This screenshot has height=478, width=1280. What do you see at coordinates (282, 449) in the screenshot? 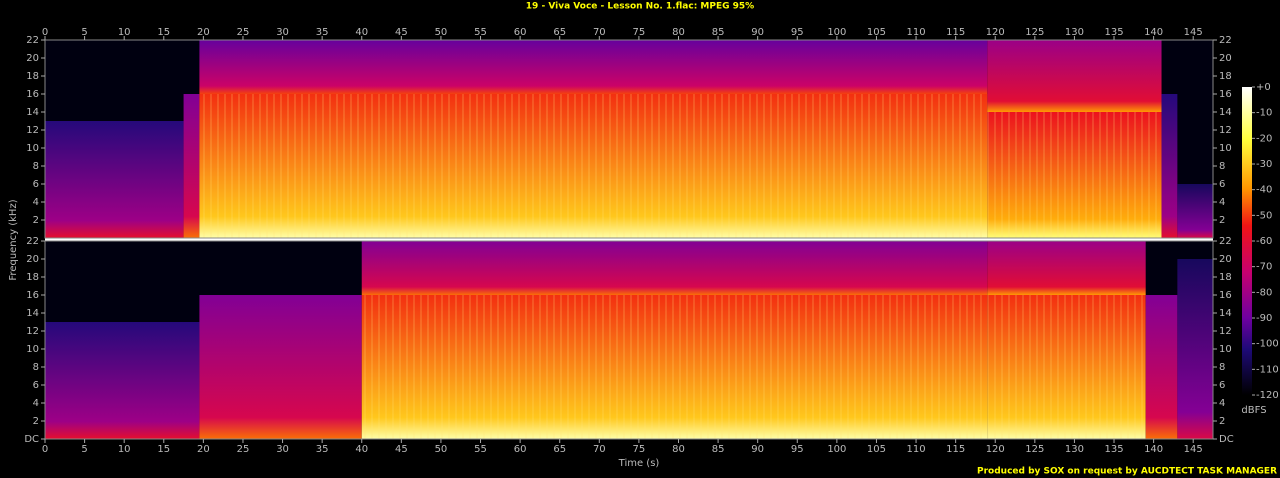
I see `x-tick-label: 30` at bounding box center [282, 449].